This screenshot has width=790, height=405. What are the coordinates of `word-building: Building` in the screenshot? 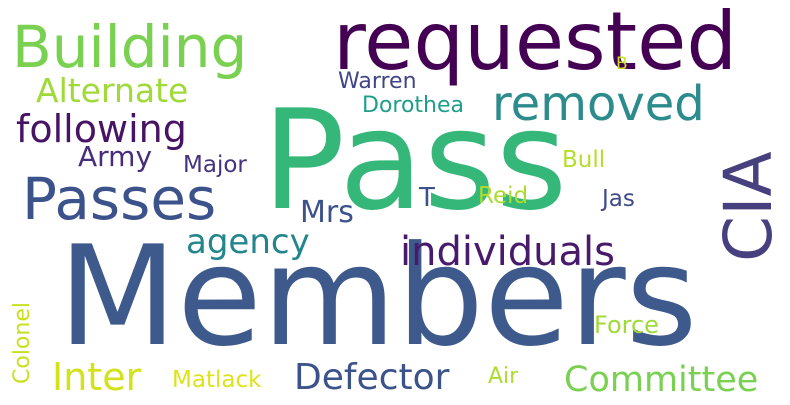 It's located at (130, 47).